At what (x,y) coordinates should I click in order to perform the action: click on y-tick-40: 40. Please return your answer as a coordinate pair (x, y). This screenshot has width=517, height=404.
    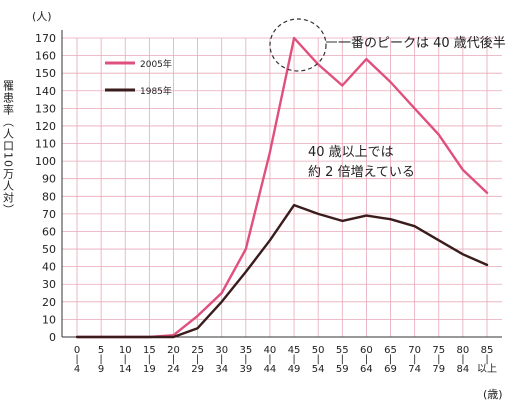
    Looking at the image, I should click on (49, 267).